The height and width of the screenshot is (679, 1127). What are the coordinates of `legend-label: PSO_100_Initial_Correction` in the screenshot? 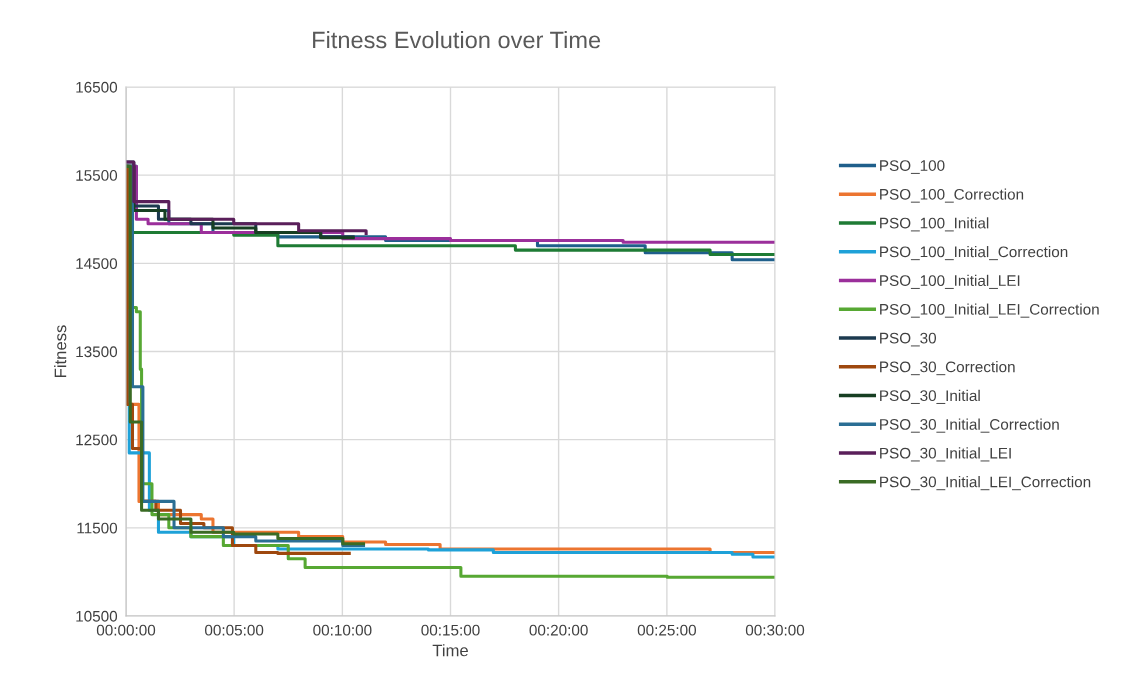 It's located at (974, 253).